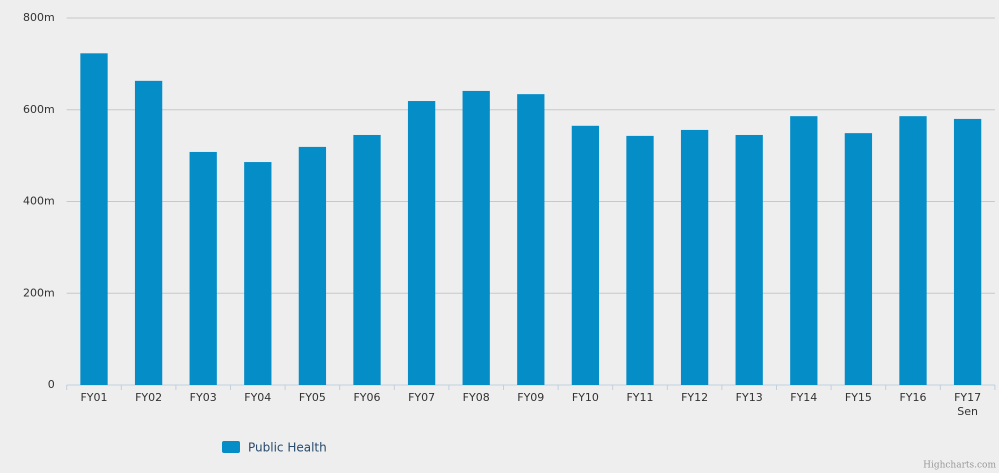 This screenshot has width=999, height=473. Describe the element at coordinates (148, 397) in the screenshot. I see `x-tick-label: FY02` at that location.